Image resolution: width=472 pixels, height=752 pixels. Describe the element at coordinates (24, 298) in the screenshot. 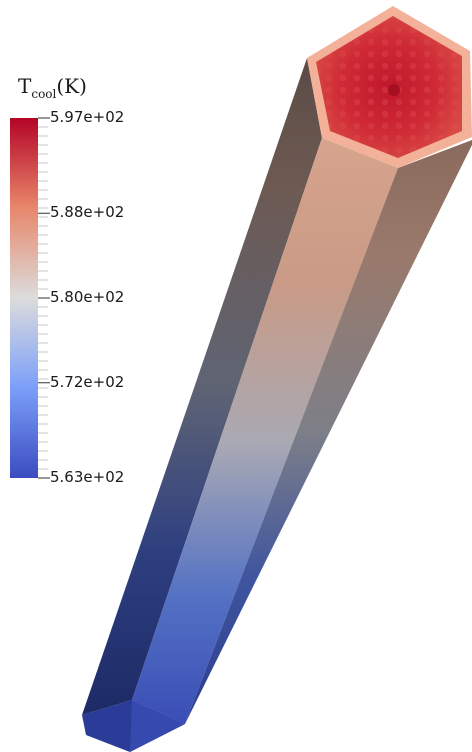

I see `colorbar` at that location.